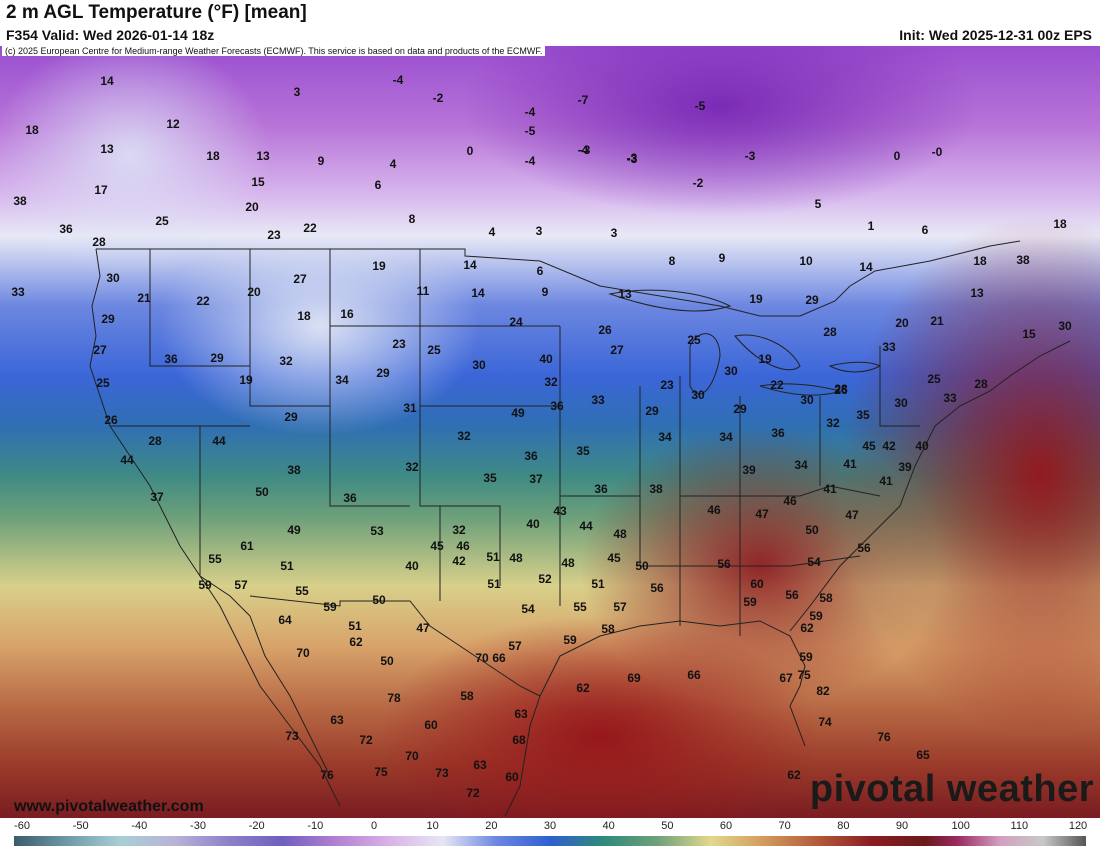 The image size is (1100, 850). What do you see at coordinates (784, 826) in the screenshot?
I see `scale-tick: 70` at bounding box center [784, 826].